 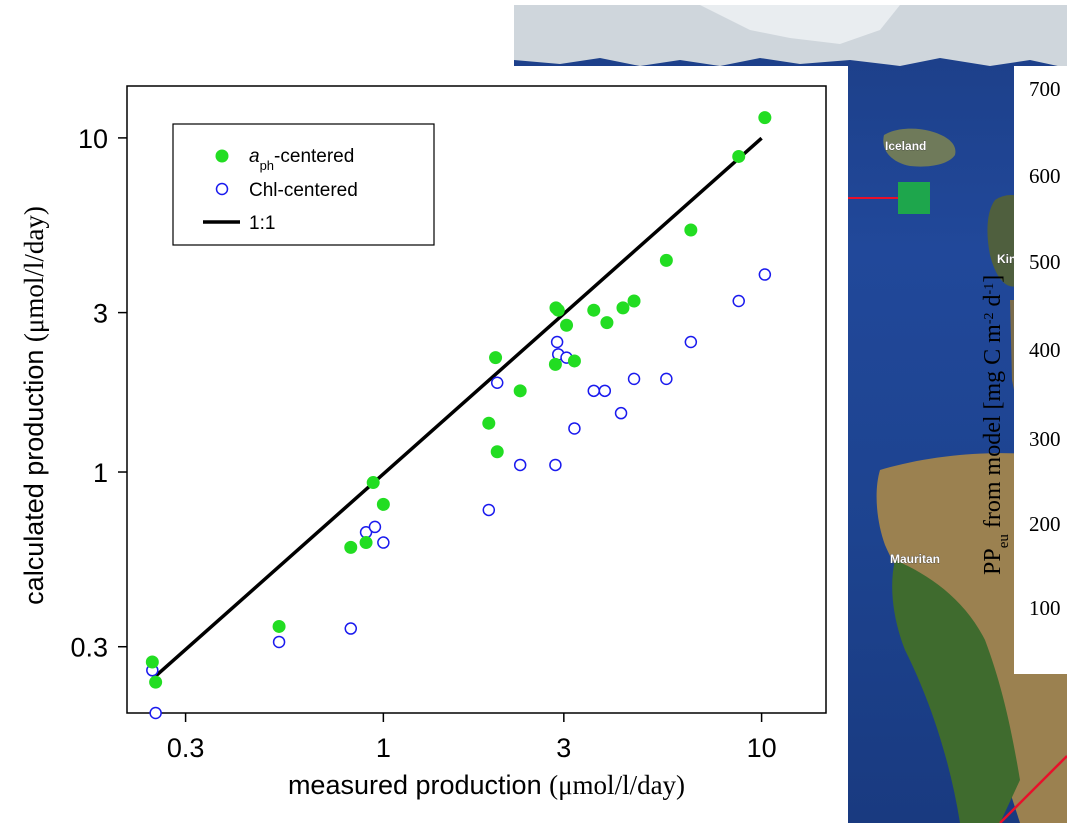 I want to click on colorbar-tick-label: 100, so click(x=1045, y=608).